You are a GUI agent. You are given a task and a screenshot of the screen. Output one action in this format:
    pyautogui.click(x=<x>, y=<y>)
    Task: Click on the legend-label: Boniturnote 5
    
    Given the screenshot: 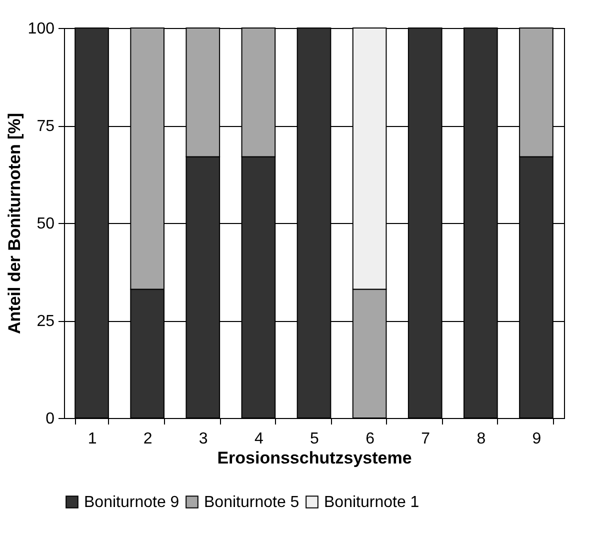 What is the action you would take?
    pyautogui.click(x=252, y=502)
    